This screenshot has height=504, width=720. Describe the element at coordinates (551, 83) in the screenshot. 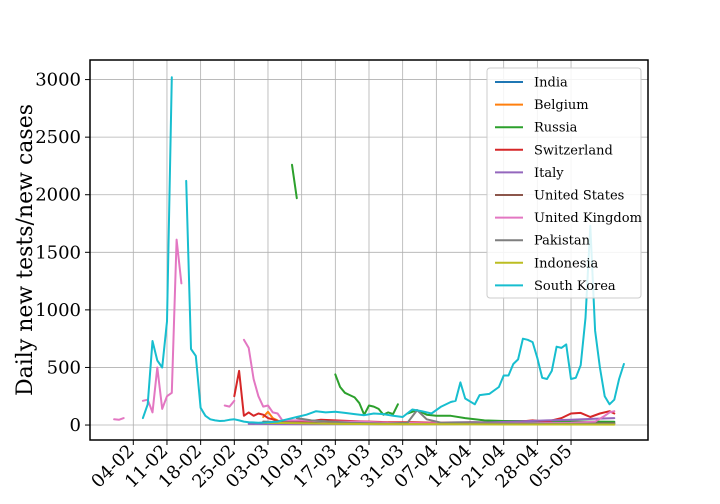

I see `legend-label: India` at that location.